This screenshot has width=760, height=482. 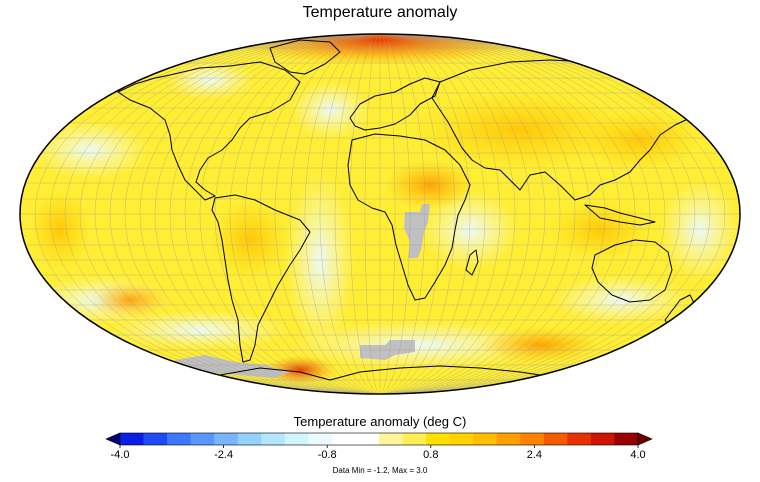 What do you see at coordinates (534, 455) in the screenshot?
I see `colorbar-tick-label: 2.4` at bounding box center [534, 455].